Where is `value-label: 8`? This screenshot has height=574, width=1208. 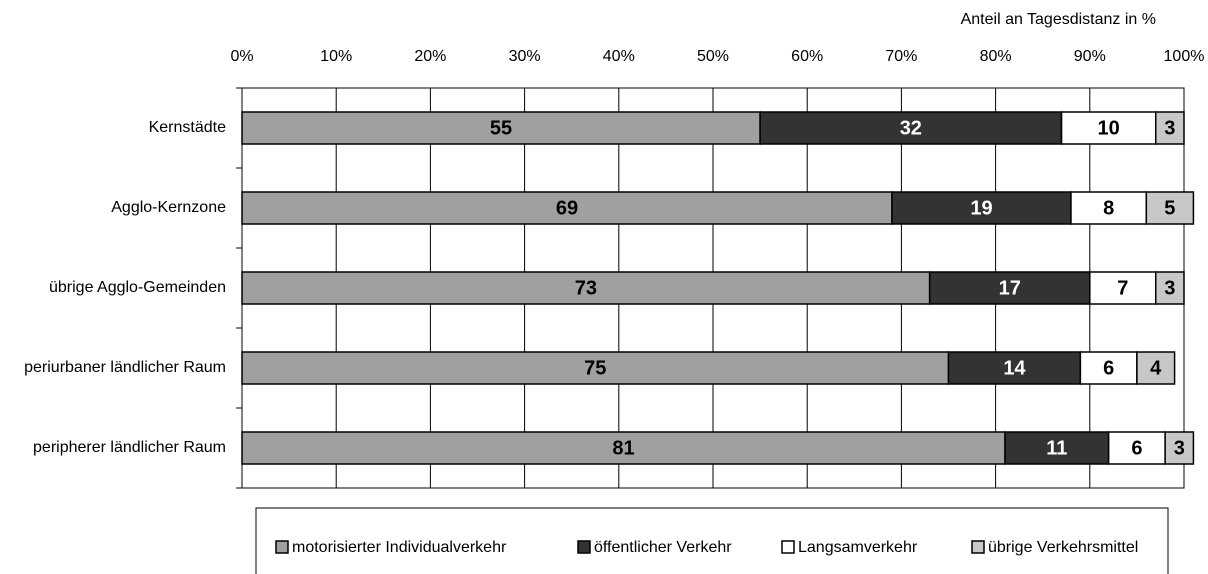 value-label: 8 is located at coordinates (1108, 208).